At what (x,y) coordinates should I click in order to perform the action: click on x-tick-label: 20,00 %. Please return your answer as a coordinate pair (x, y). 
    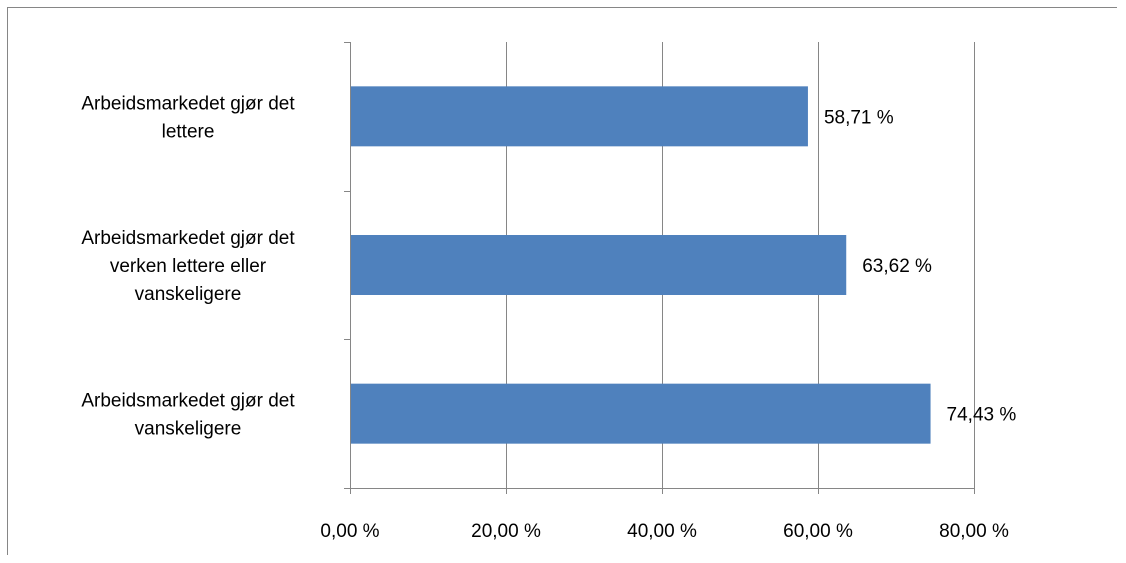
    Looking at the image, I should click on (506, 531).